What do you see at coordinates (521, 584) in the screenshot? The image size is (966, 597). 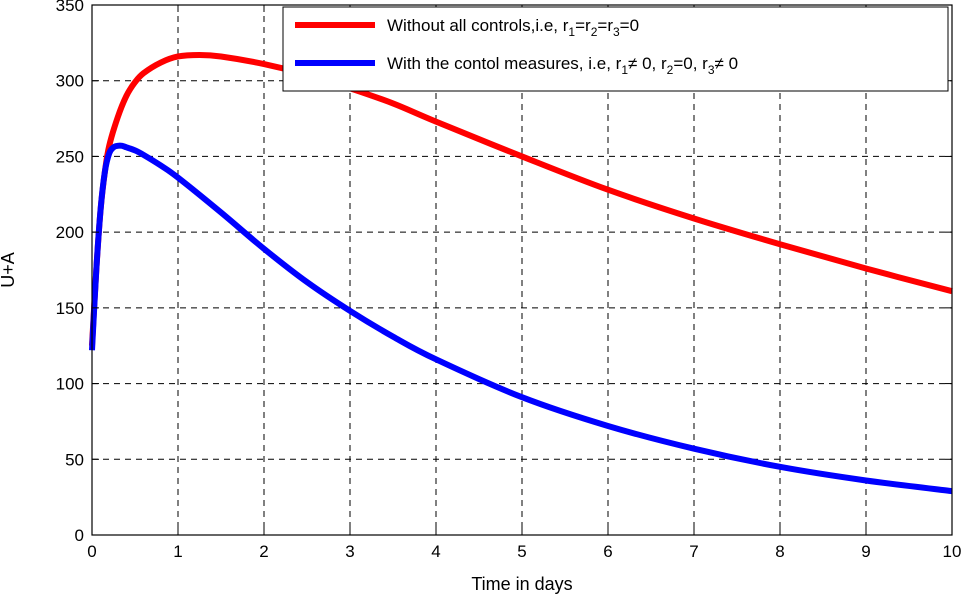 I see `x-axis-title: Time in days` at bounding box center [521, 584].